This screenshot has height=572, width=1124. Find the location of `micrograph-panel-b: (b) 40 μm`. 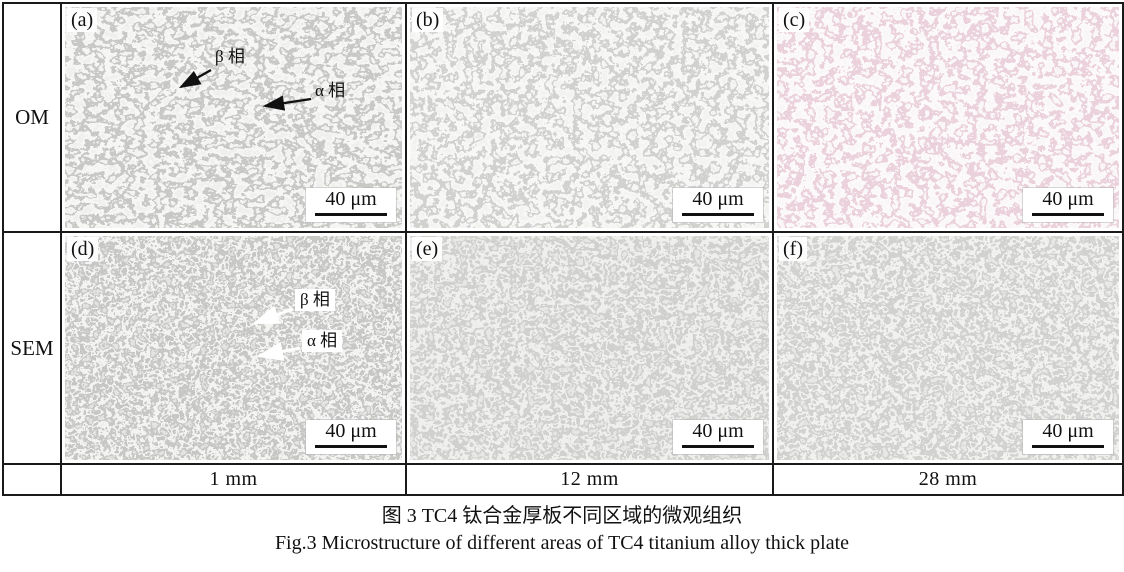

micrograph-panel-b: (b) 40 μm is located at coordinates (589, 117).